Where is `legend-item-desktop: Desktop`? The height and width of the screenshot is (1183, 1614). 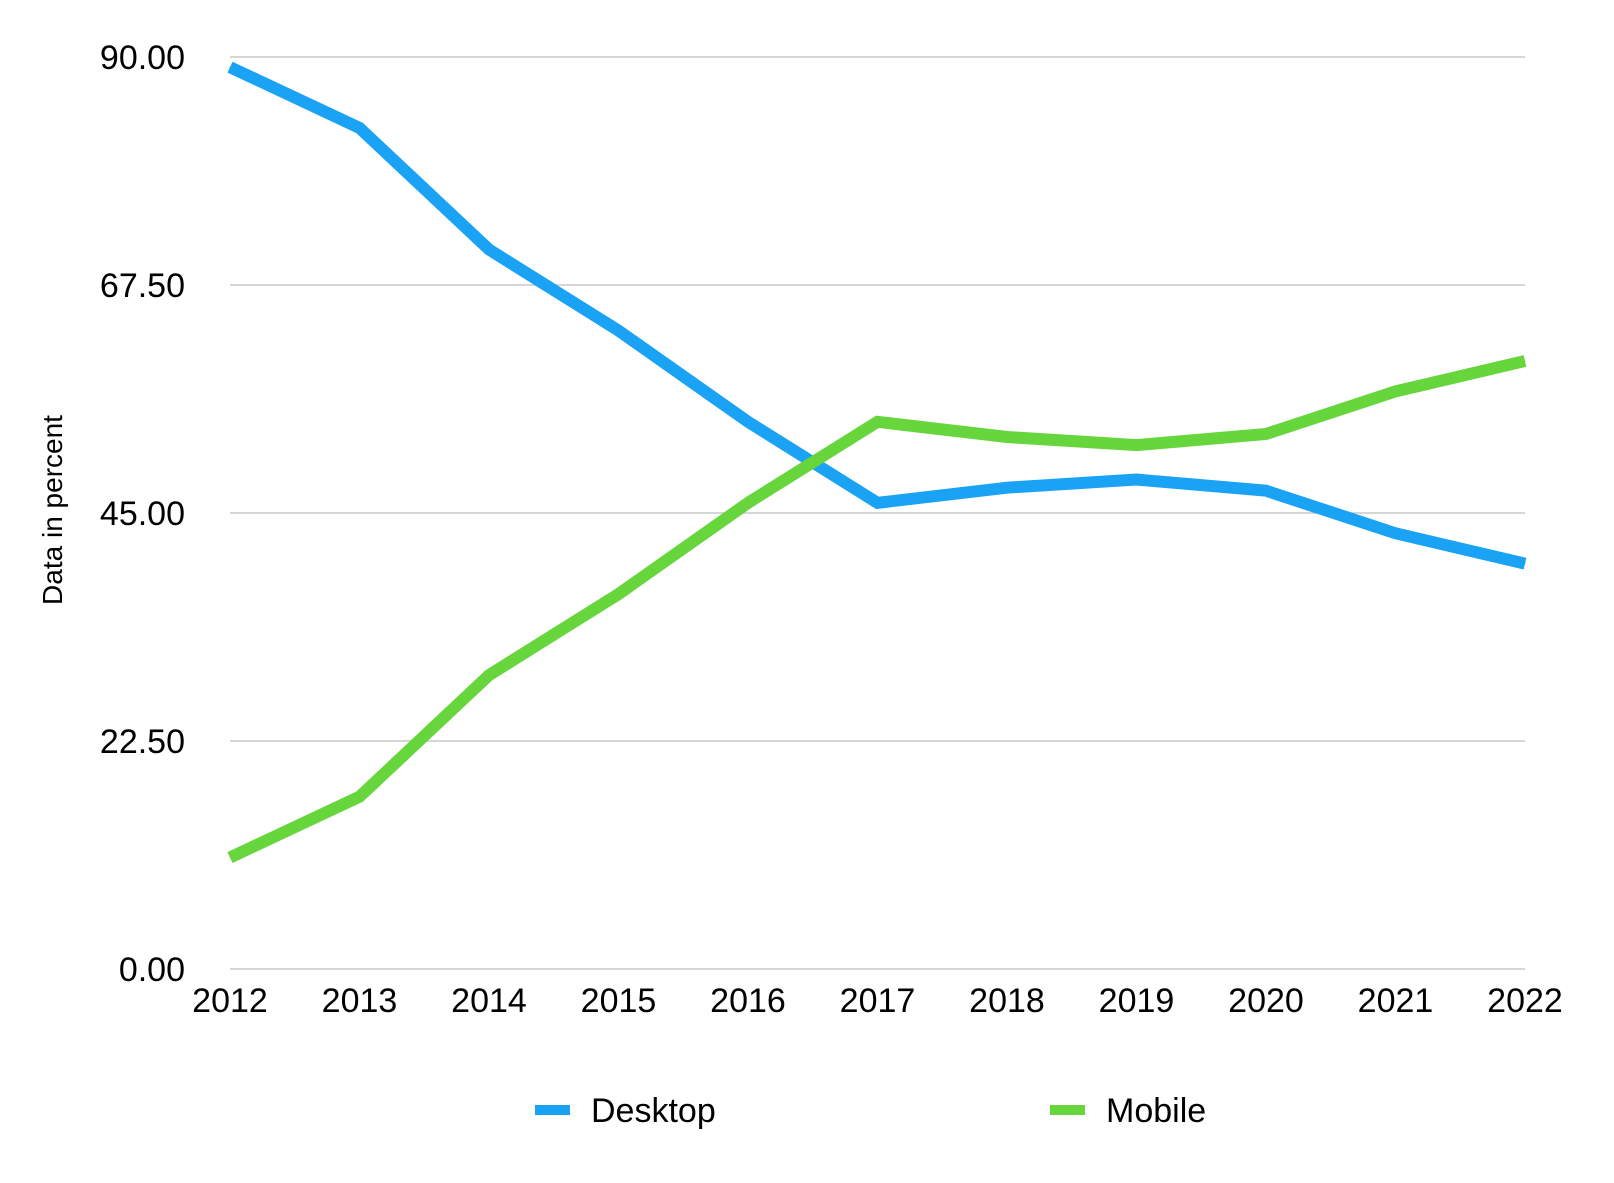
legend-item-desktop: Desktop is located at coordinates (625, 1111).